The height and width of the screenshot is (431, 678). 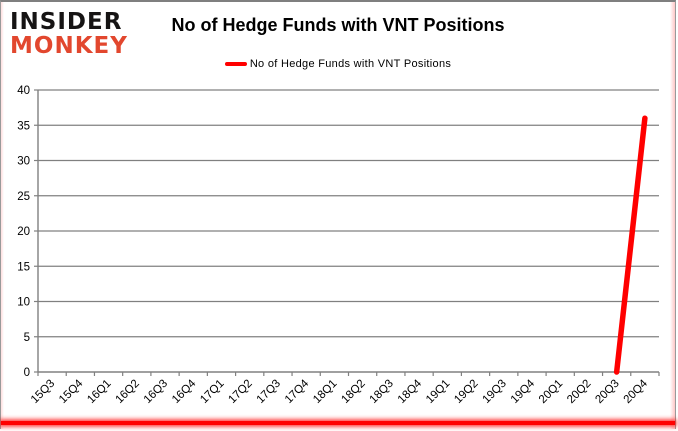 I want to click on y-tick-label: 10, so click(x=23, y=303).